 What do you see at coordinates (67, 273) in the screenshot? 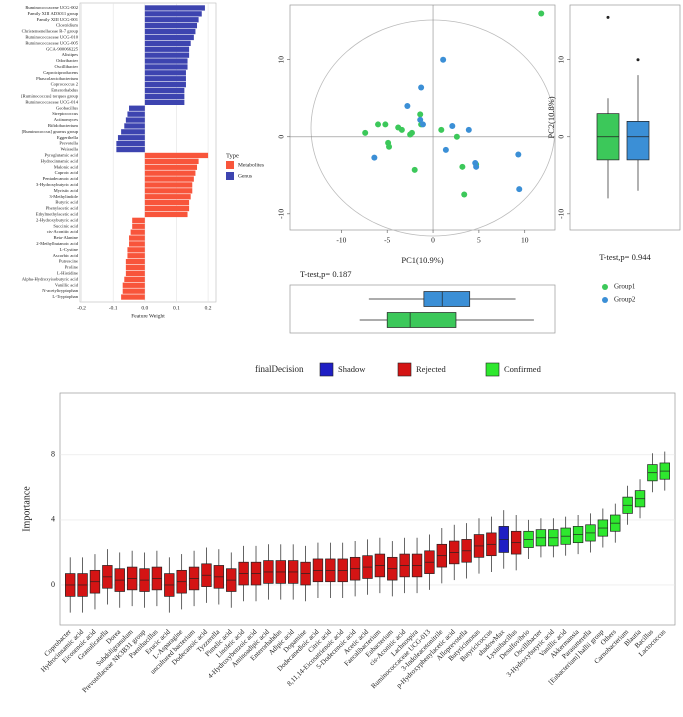
I see `bar-label: L-Histidine` at bounding box center [67, 273].